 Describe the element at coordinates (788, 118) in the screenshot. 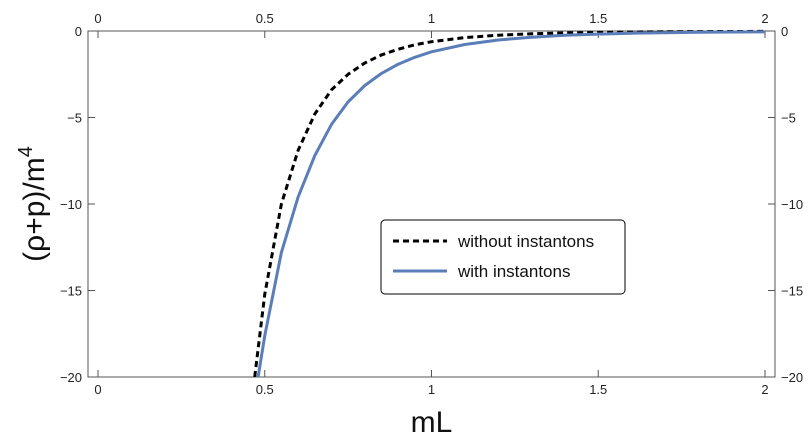

I see `y-tick-label-right: −5` at that location.